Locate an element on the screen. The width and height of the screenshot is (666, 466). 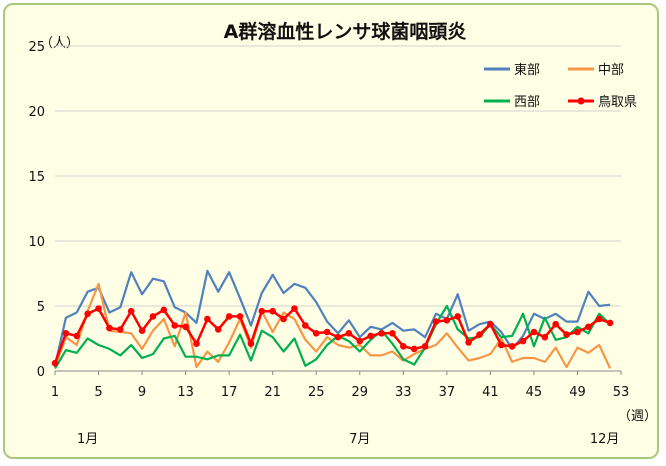
x-tick-label: 21 is located at coordinates (272, 392).